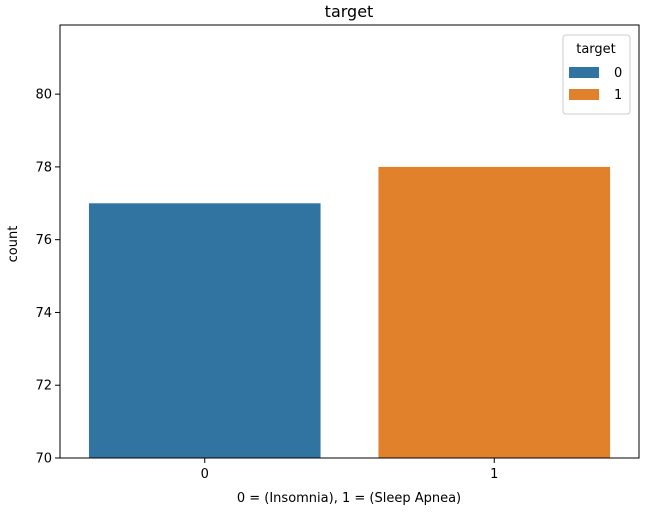 This screenshot has width=661, height=519. Describe the element at coordinates (618, 73) in the screenshot. I see `legend-label-0: 0` at that location.